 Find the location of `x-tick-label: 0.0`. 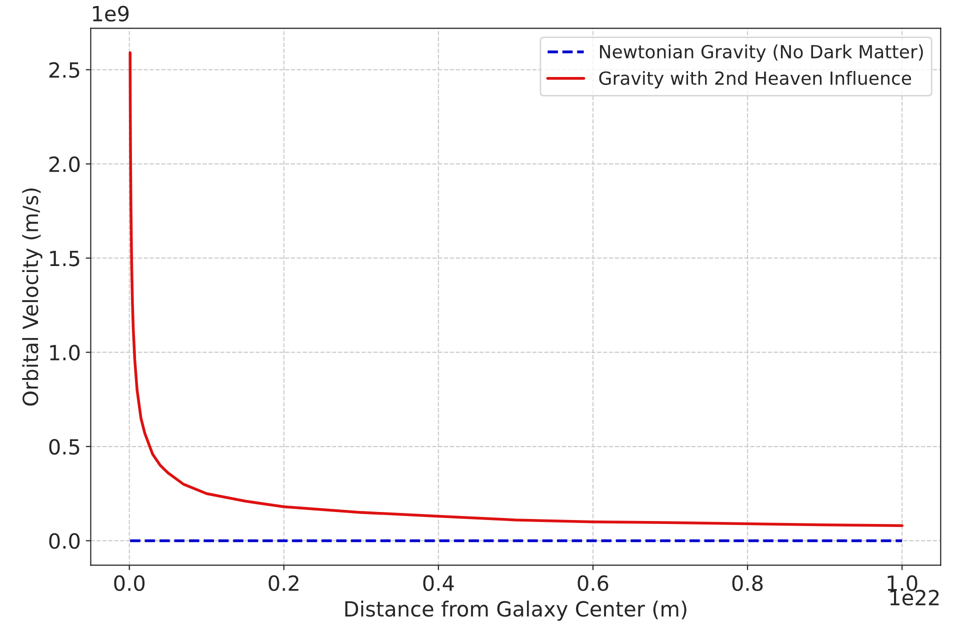

x-tick-label: 0.0 is located at coordinates (129, 583).